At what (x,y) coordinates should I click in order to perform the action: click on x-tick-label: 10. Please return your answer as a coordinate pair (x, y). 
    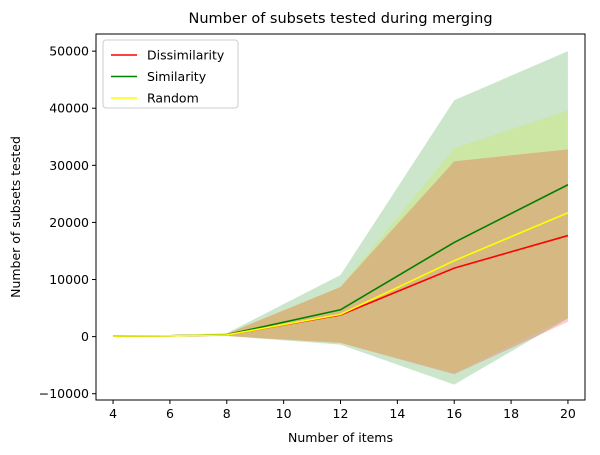
    Looking at the image, I should click on (284, 413).